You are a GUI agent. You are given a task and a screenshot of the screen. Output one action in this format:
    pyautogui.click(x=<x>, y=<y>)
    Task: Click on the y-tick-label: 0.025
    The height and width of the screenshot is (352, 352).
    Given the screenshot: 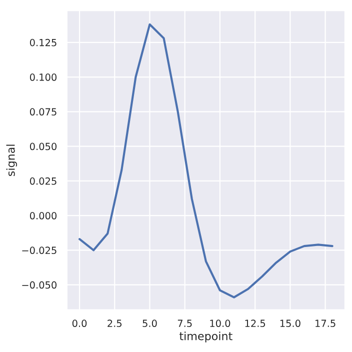 What is the action you would take?
    pyautogui.click(x=43, y=181)
    